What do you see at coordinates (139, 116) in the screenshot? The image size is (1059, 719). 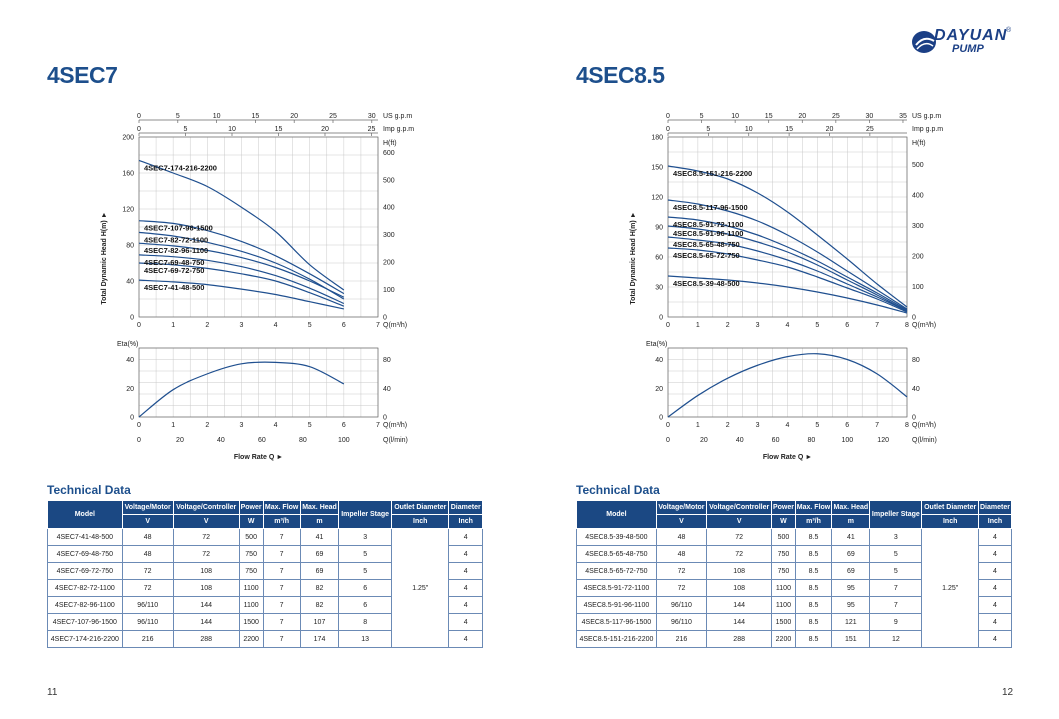 I see `us-gpm-tick-label: 0` at bounding box center [139, 116].